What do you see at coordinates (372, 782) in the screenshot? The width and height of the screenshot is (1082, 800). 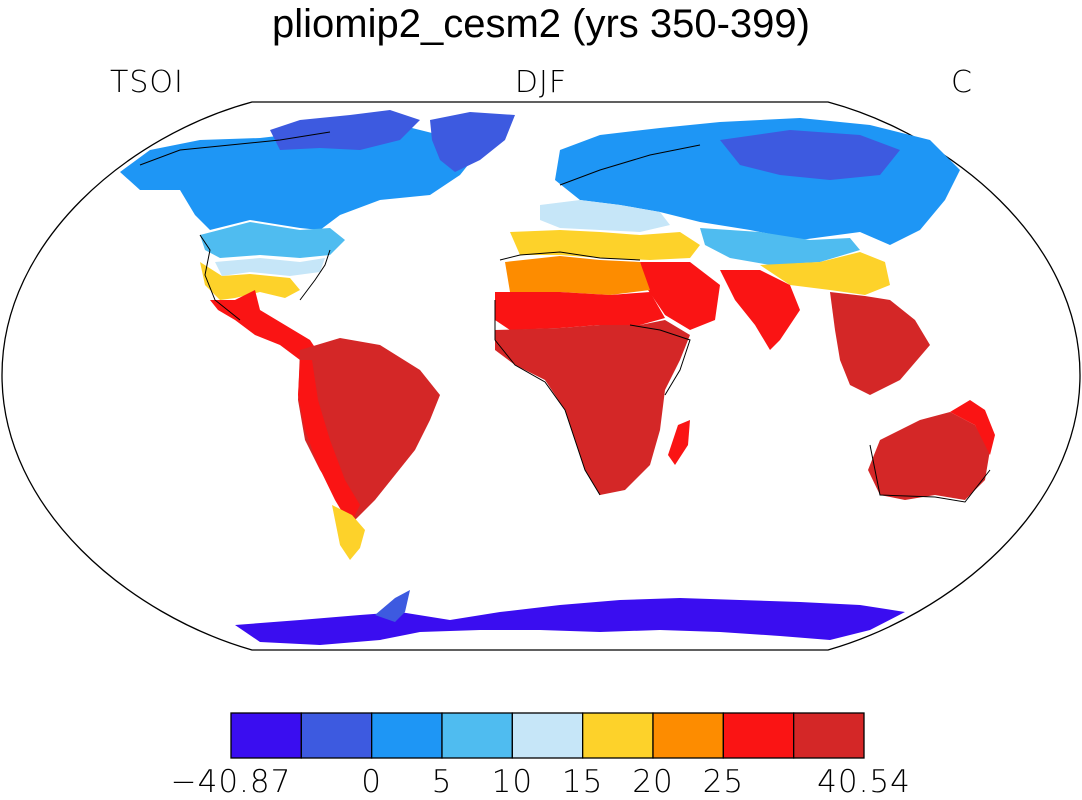 I see `colorbar-tick-label: 0` at bounding box center [372, 782].